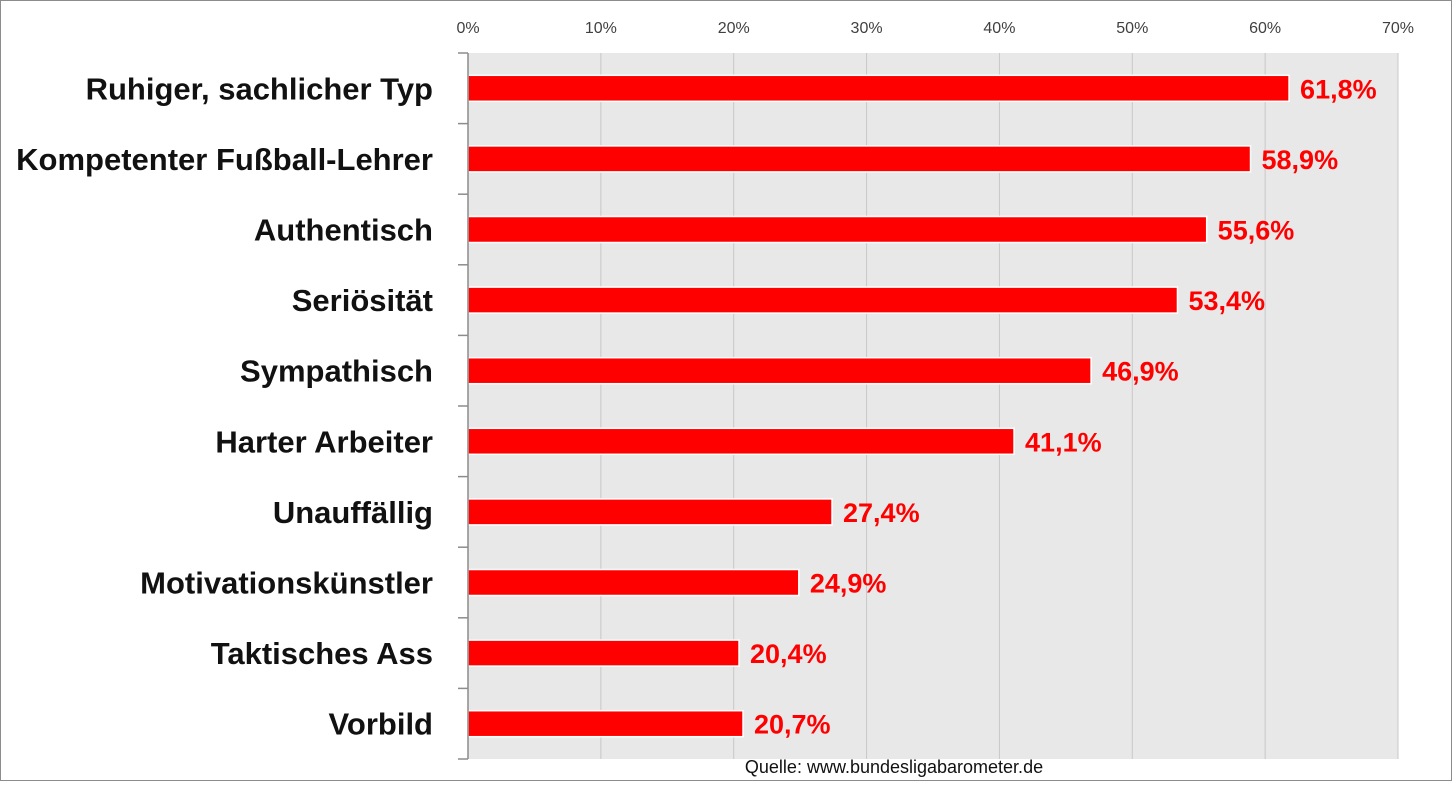 Image resolution: width=1454 pixels, height=791 pixels. Describe the element at coordinates (463, 406) in the screenshot. I see `y-axis-ticks` at that location.